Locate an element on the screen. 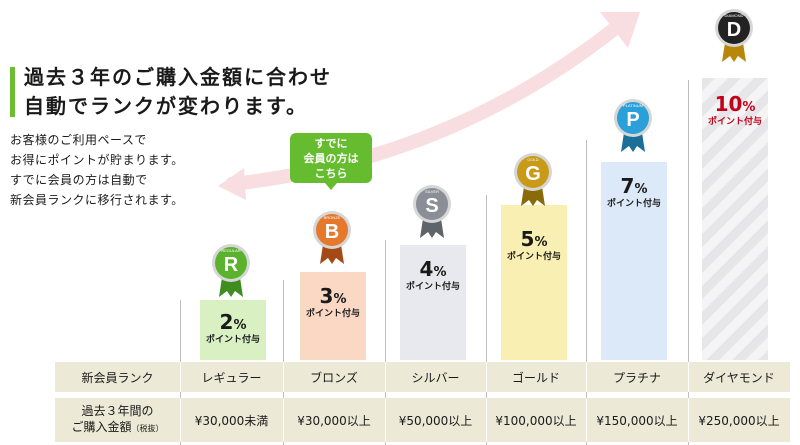  rank-name-cell: ブロンズ is located at coordinates (334, 377).